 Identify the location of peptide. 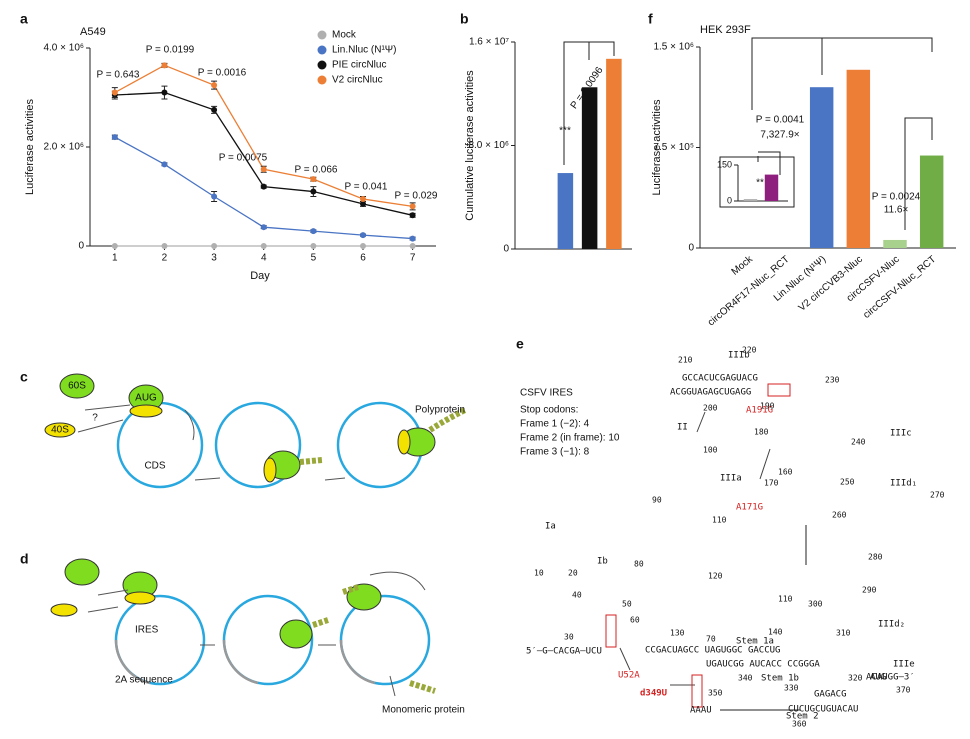
(383, 436).